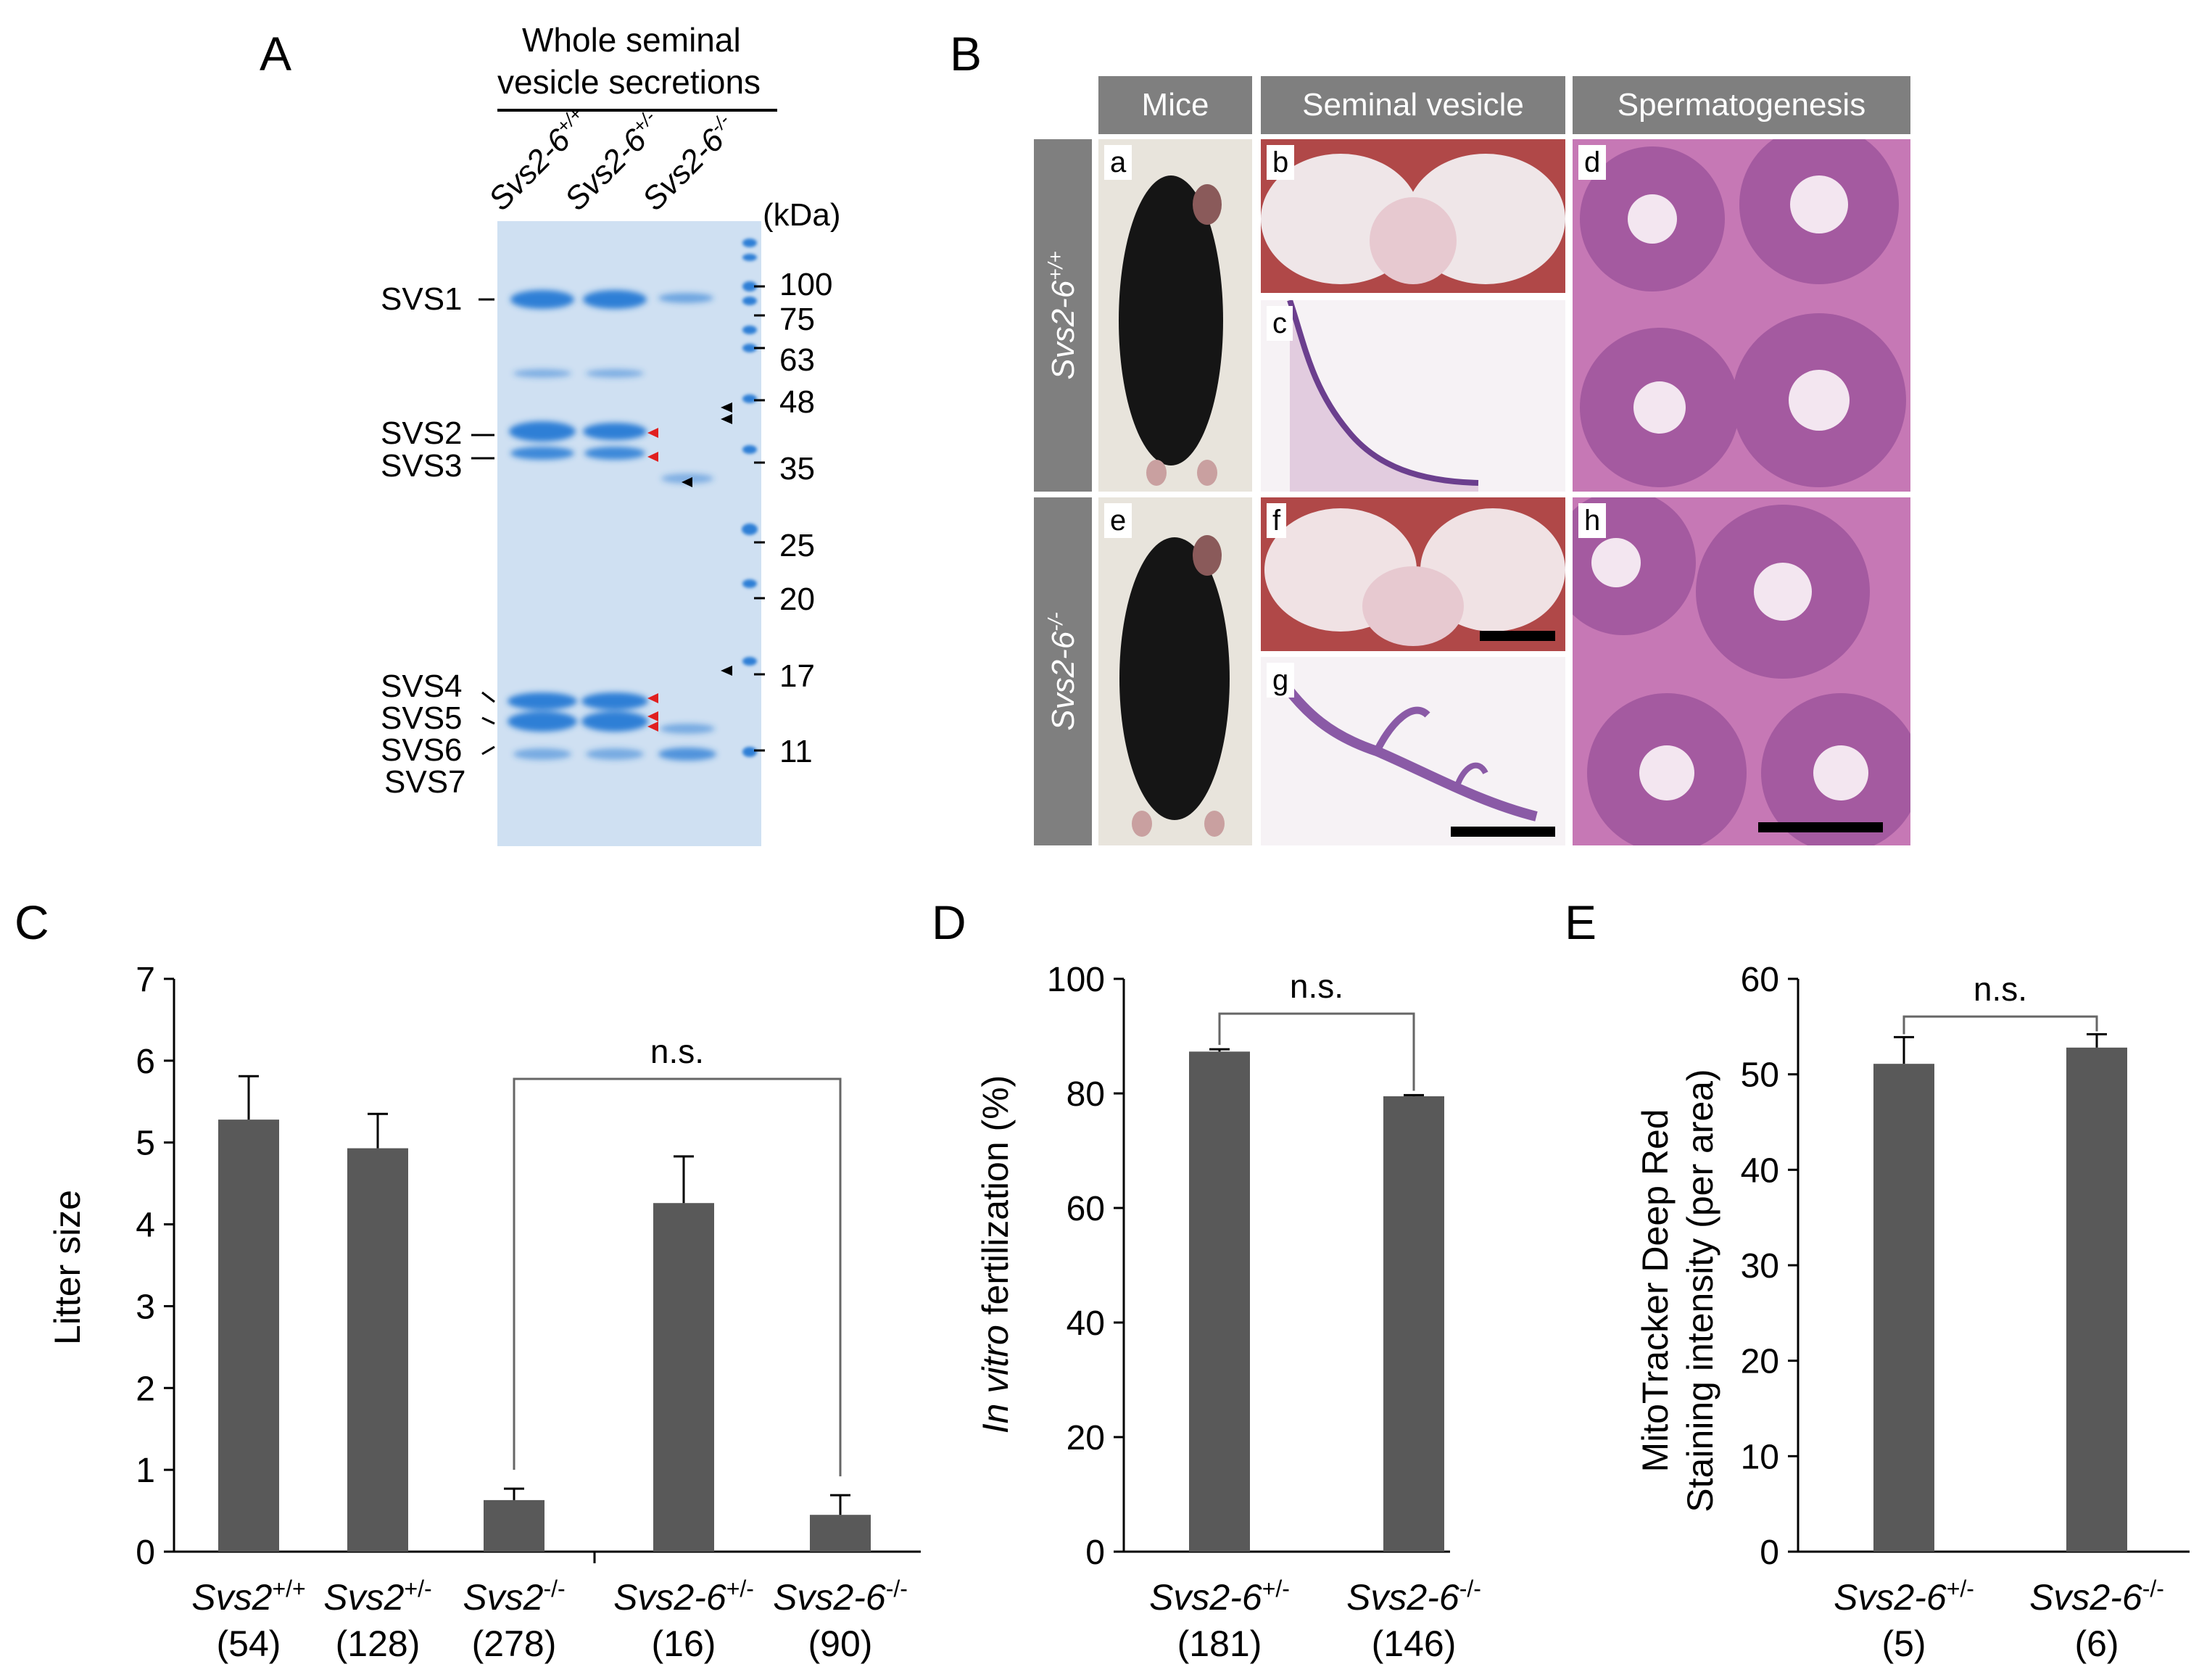  Describe the element at coordinates (1581, 922) in the screenshot. I see `panel-label-e: E` at that location.